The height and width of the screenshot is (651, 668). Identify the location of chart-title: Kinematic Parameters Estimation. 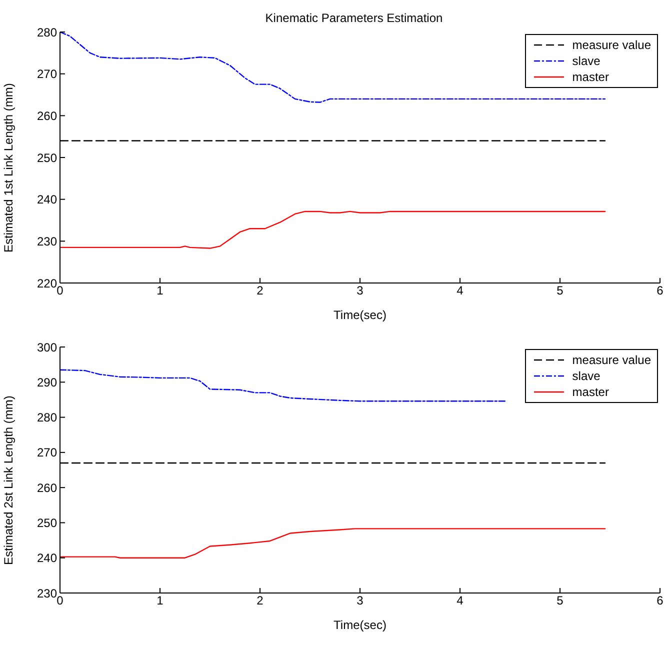
(354, 18).